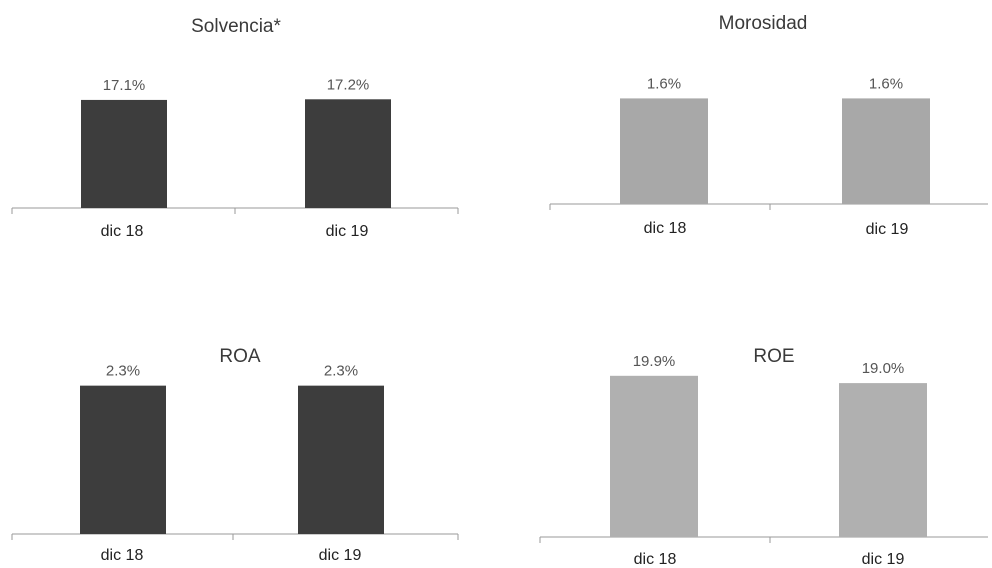 This screenshot has height=568, width=992. I want to click on chart-title: Morosidad, so click(763, 23).